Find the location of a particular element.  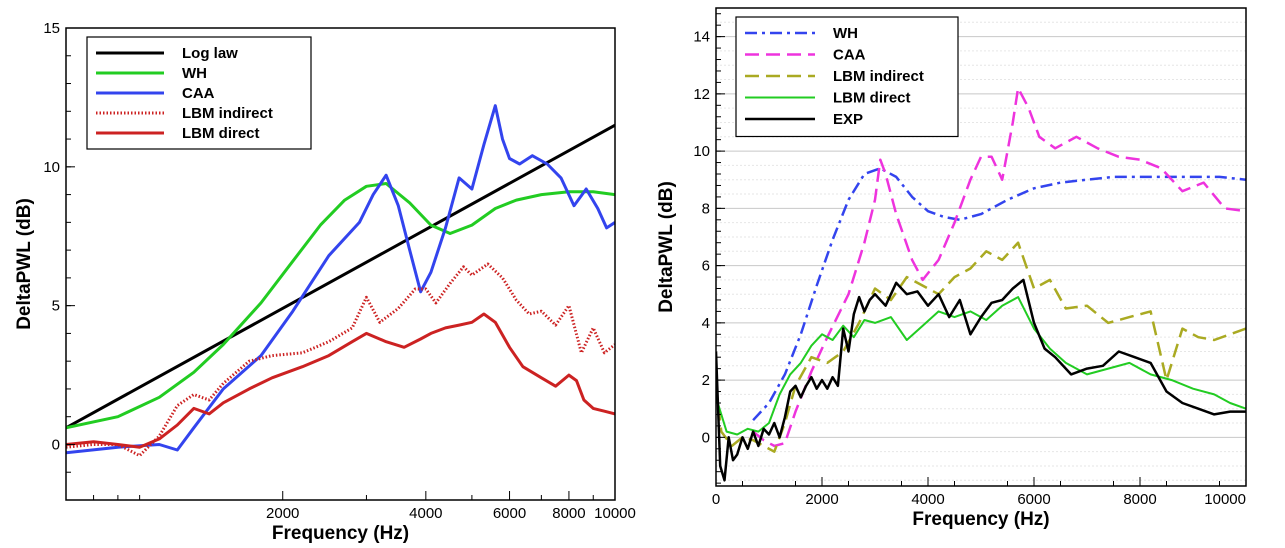

right-ytick-label: 14 is located at coordinates (701, 37).